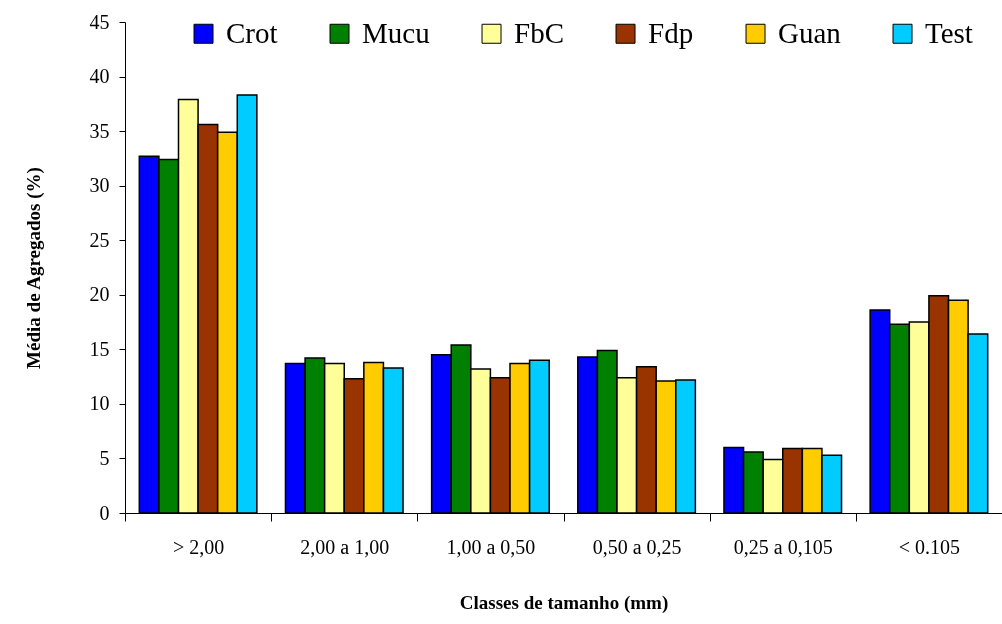 This screenshot has height=624, width=1002. Describe the element at coordinates (33, 268) in the screenshot. I see `y-axis-title: Média de Agregados (%)` at that location.